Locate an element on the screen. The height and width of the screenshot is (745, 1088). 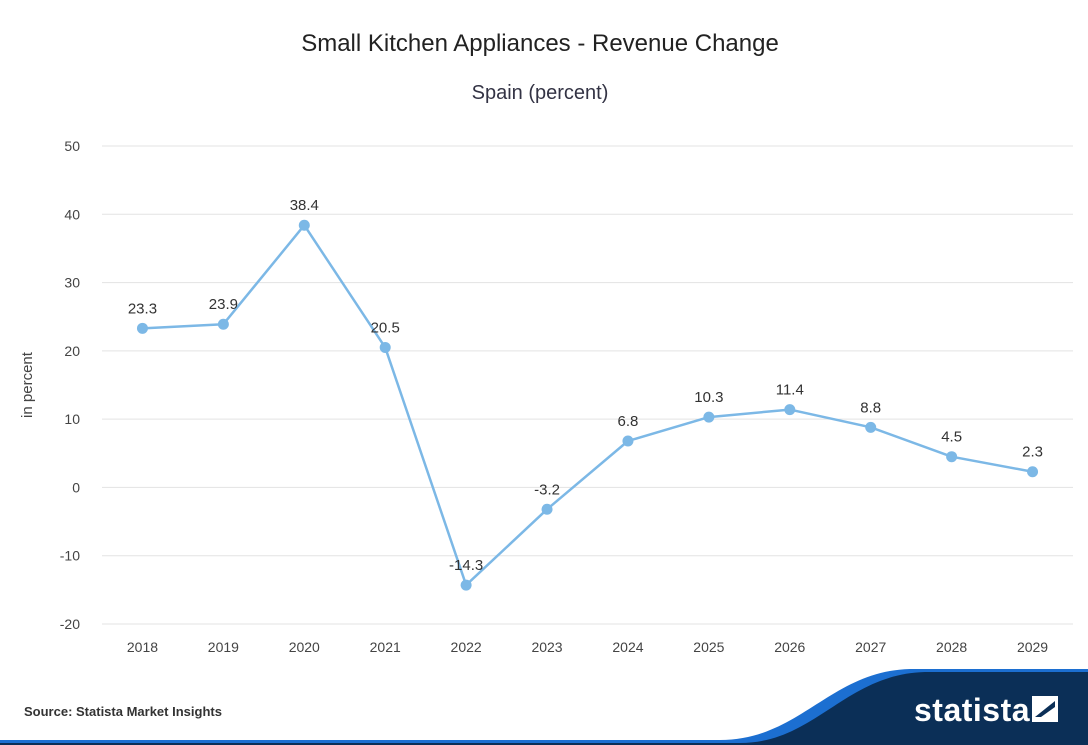
data-label: 23.9 is located at coordinates (223, 304).